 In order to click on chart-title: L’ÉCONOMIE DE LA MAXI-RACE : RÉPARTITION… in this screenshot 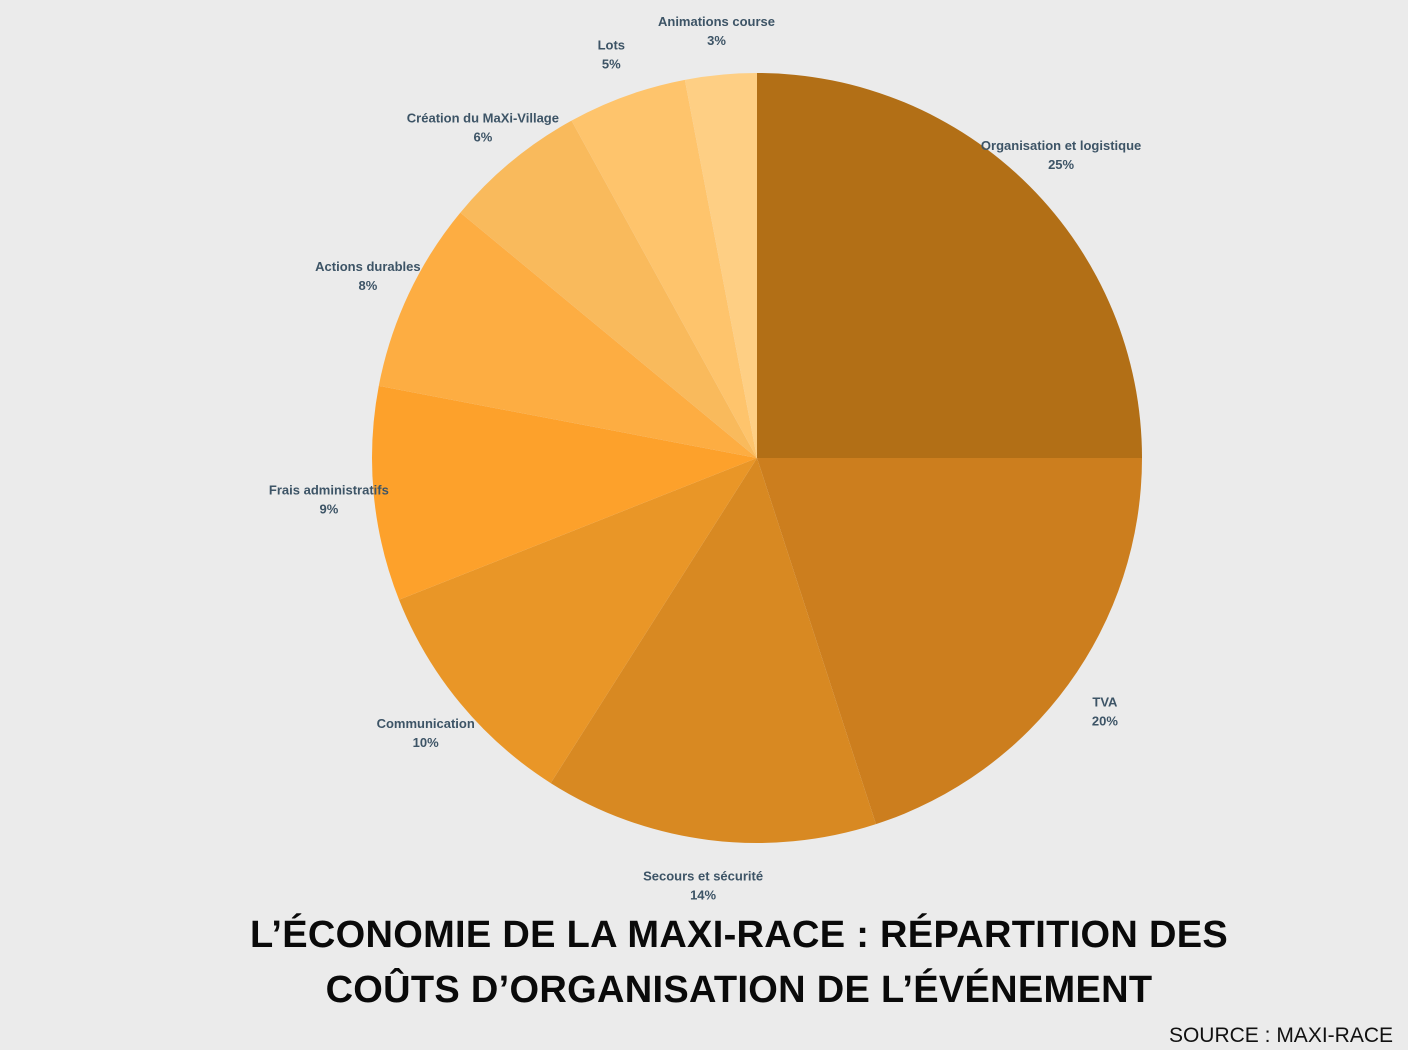, I will do `click(704, 963)`.